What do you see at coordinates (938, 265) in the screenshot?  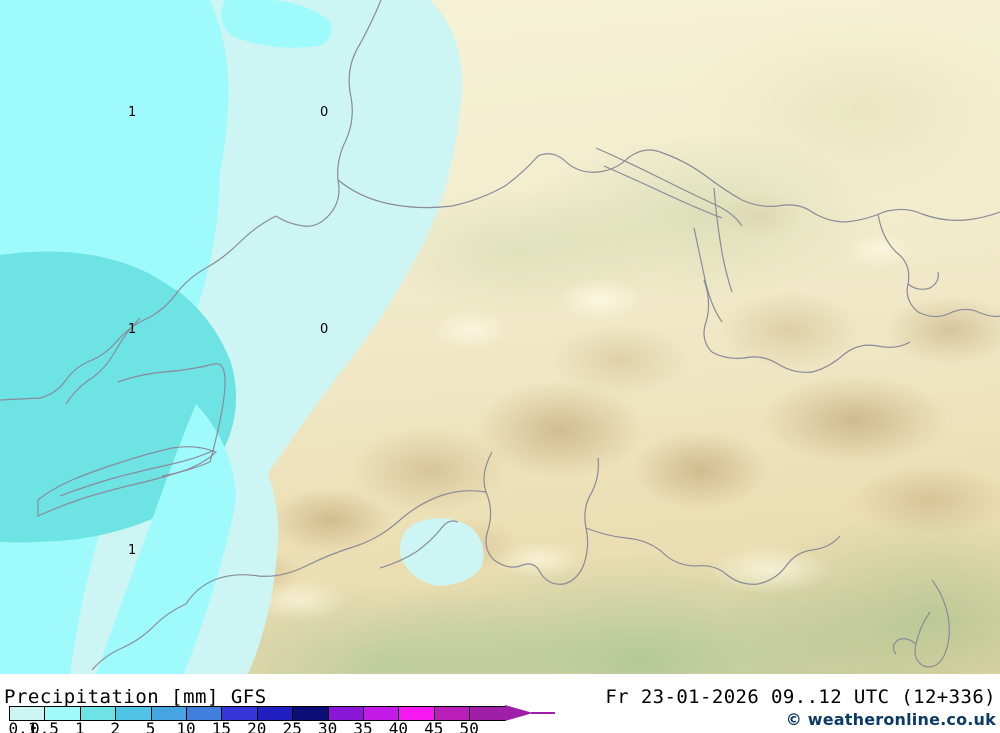 I see `border-east-loop` at bounding box center [938, 265].